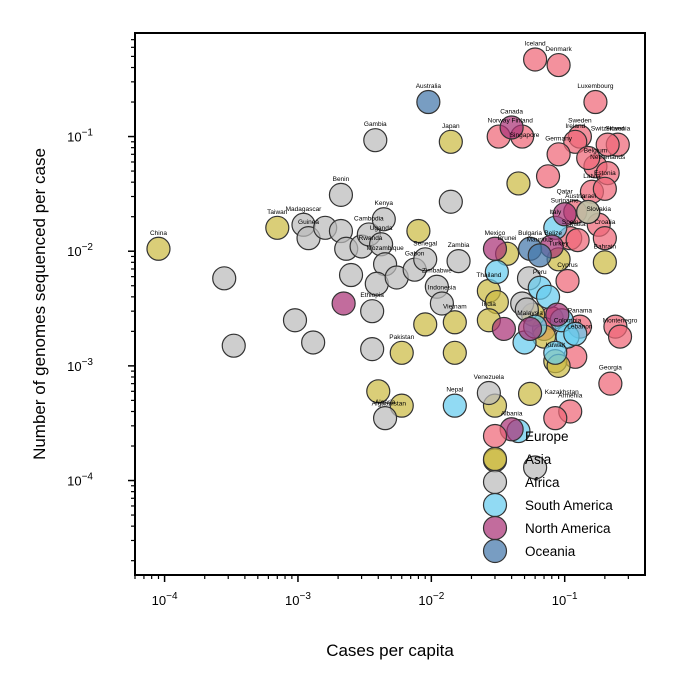 This screenshot has width=688, height=691. What do you see at coordinates (39, 304) in the screenshot?
I see `y-axis-title: Number of genomes sequenced per case` at bounding box center [39, 304].